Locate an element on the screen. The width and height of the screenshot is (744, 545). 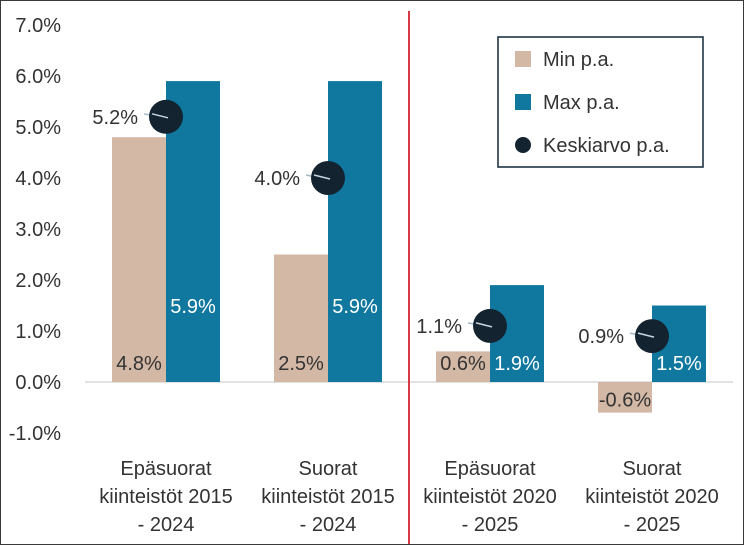
data-label-average: 4.0% is located at coordinates (277, 179).